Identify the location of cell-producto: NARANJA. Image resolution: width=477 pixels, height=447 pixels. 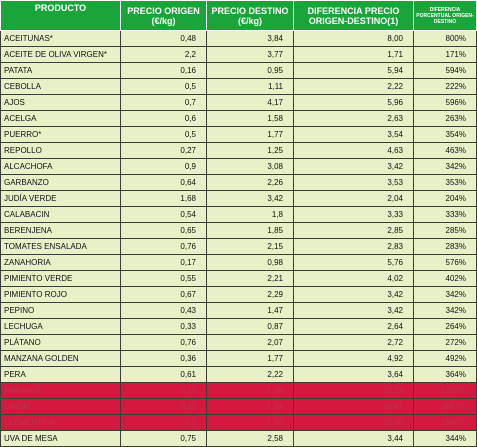
(60, 390).